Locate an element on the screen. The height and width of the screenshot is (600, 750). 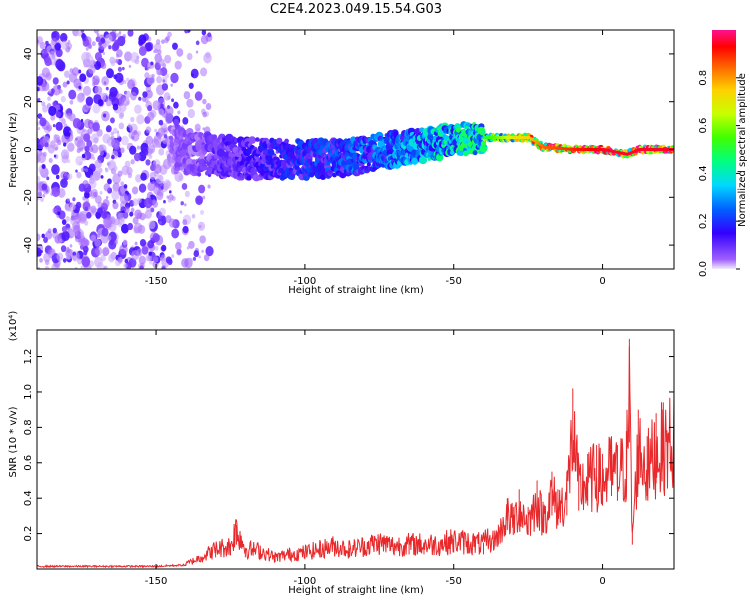
snr-y-scale-label: (x10⁴) is located at coordinates (13, 326).